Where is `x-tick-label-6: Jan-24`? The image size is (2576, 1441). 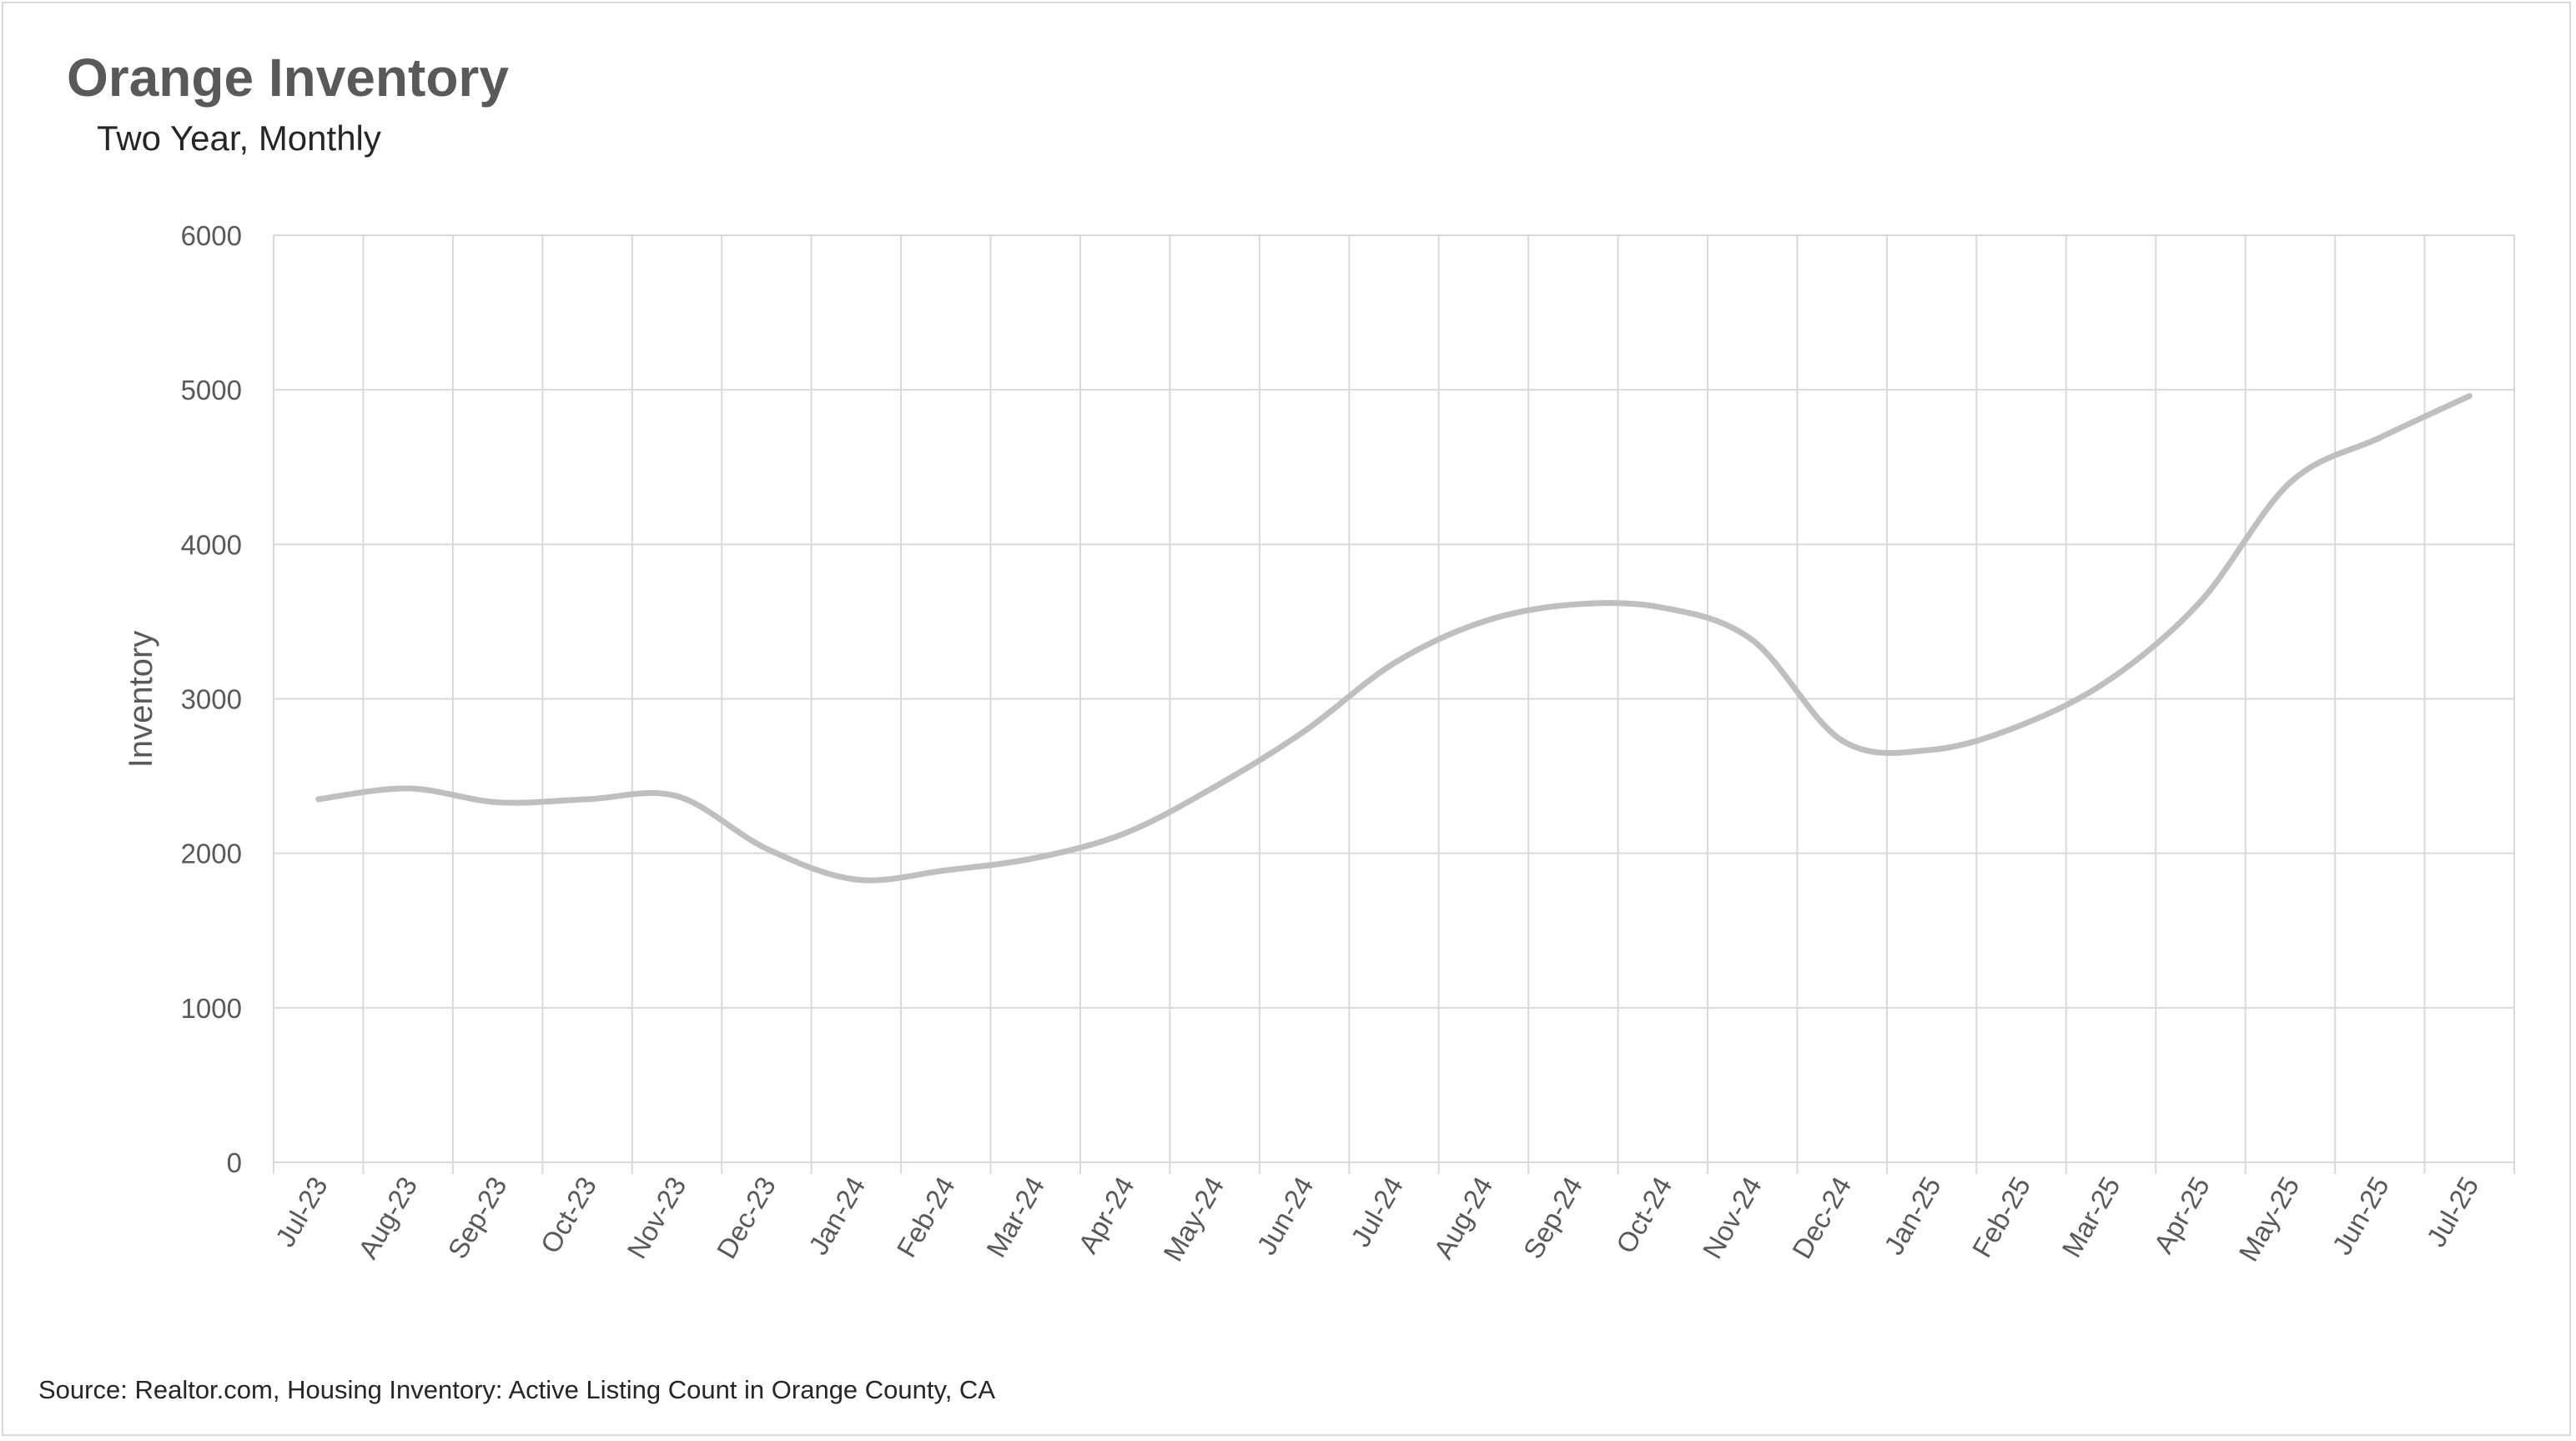
x-tick-label-6: Jan-24 is located at coordinates (836, 1216).